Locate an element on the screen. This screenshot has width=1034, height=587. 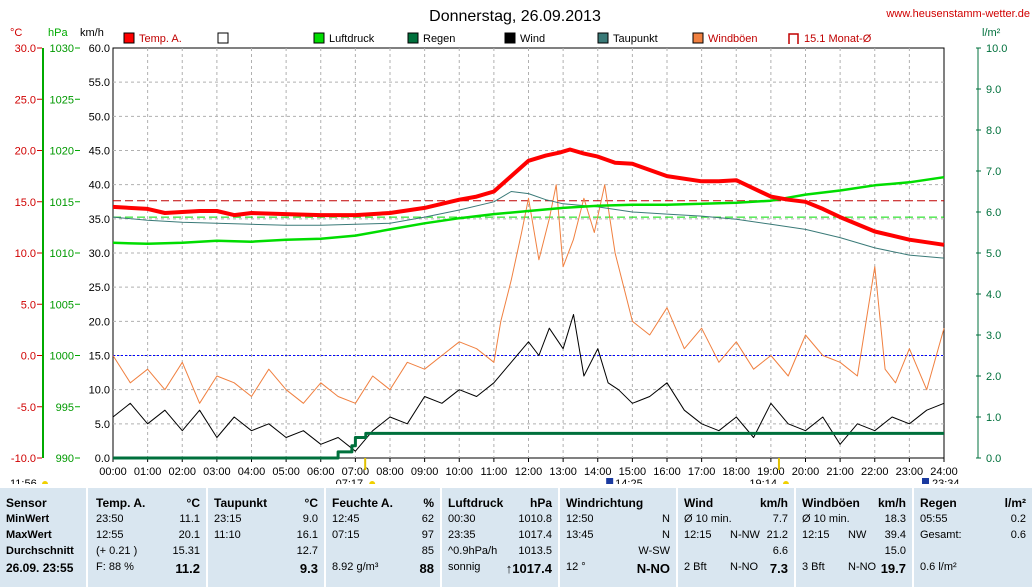
pressure-tick-label: 1005 is located at coordinates (62, 305).